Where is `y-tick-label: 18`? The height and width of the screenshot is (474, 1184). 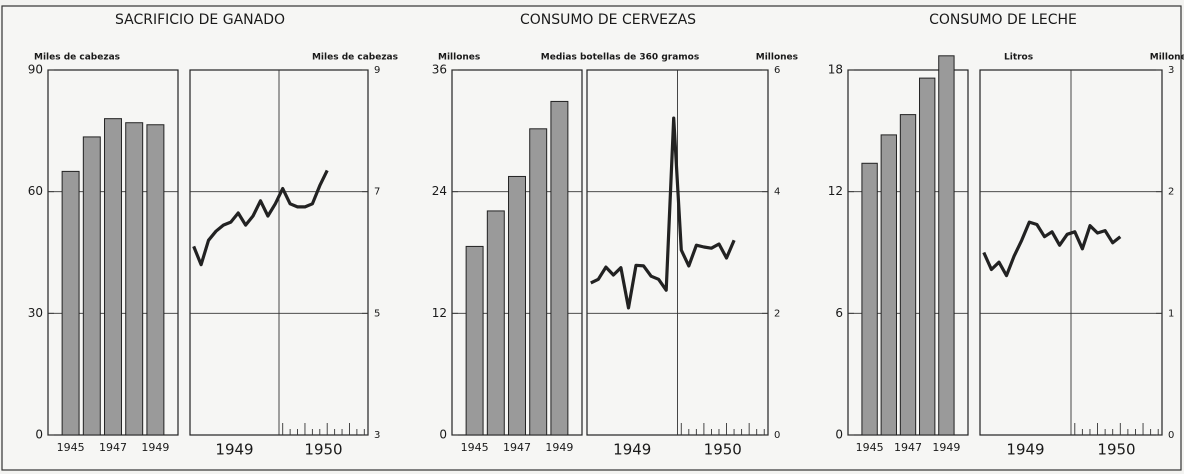
y-tick-label: 18 is located at coordinates (835, 70).